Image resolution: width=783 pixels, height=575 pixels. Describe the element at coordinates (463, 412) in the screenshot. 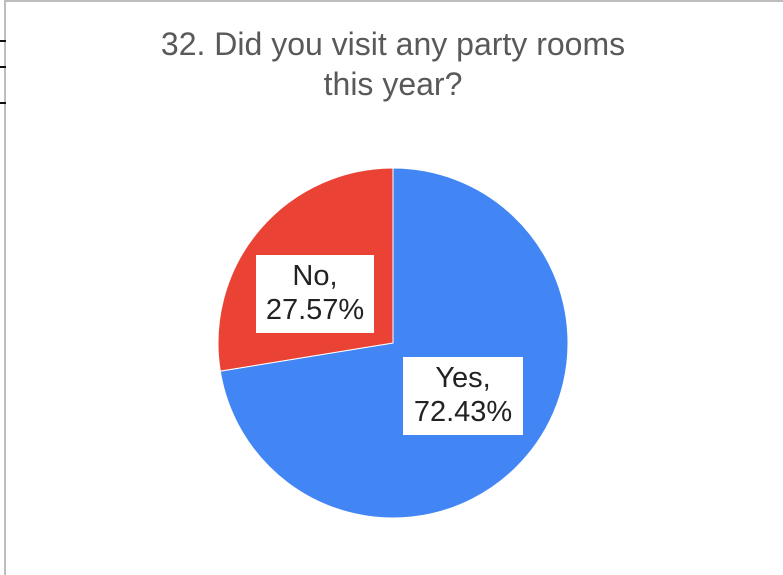

I see `data-label-percent: 72.43%` at that location.